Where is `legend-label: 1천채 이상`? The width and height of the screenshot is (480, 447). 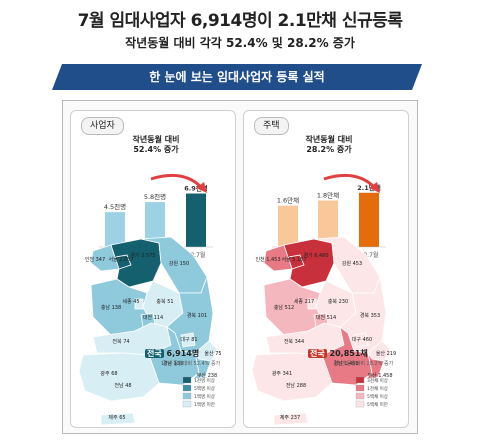 legend-label: 1천채 이상 is located at coordinates (377, 388).